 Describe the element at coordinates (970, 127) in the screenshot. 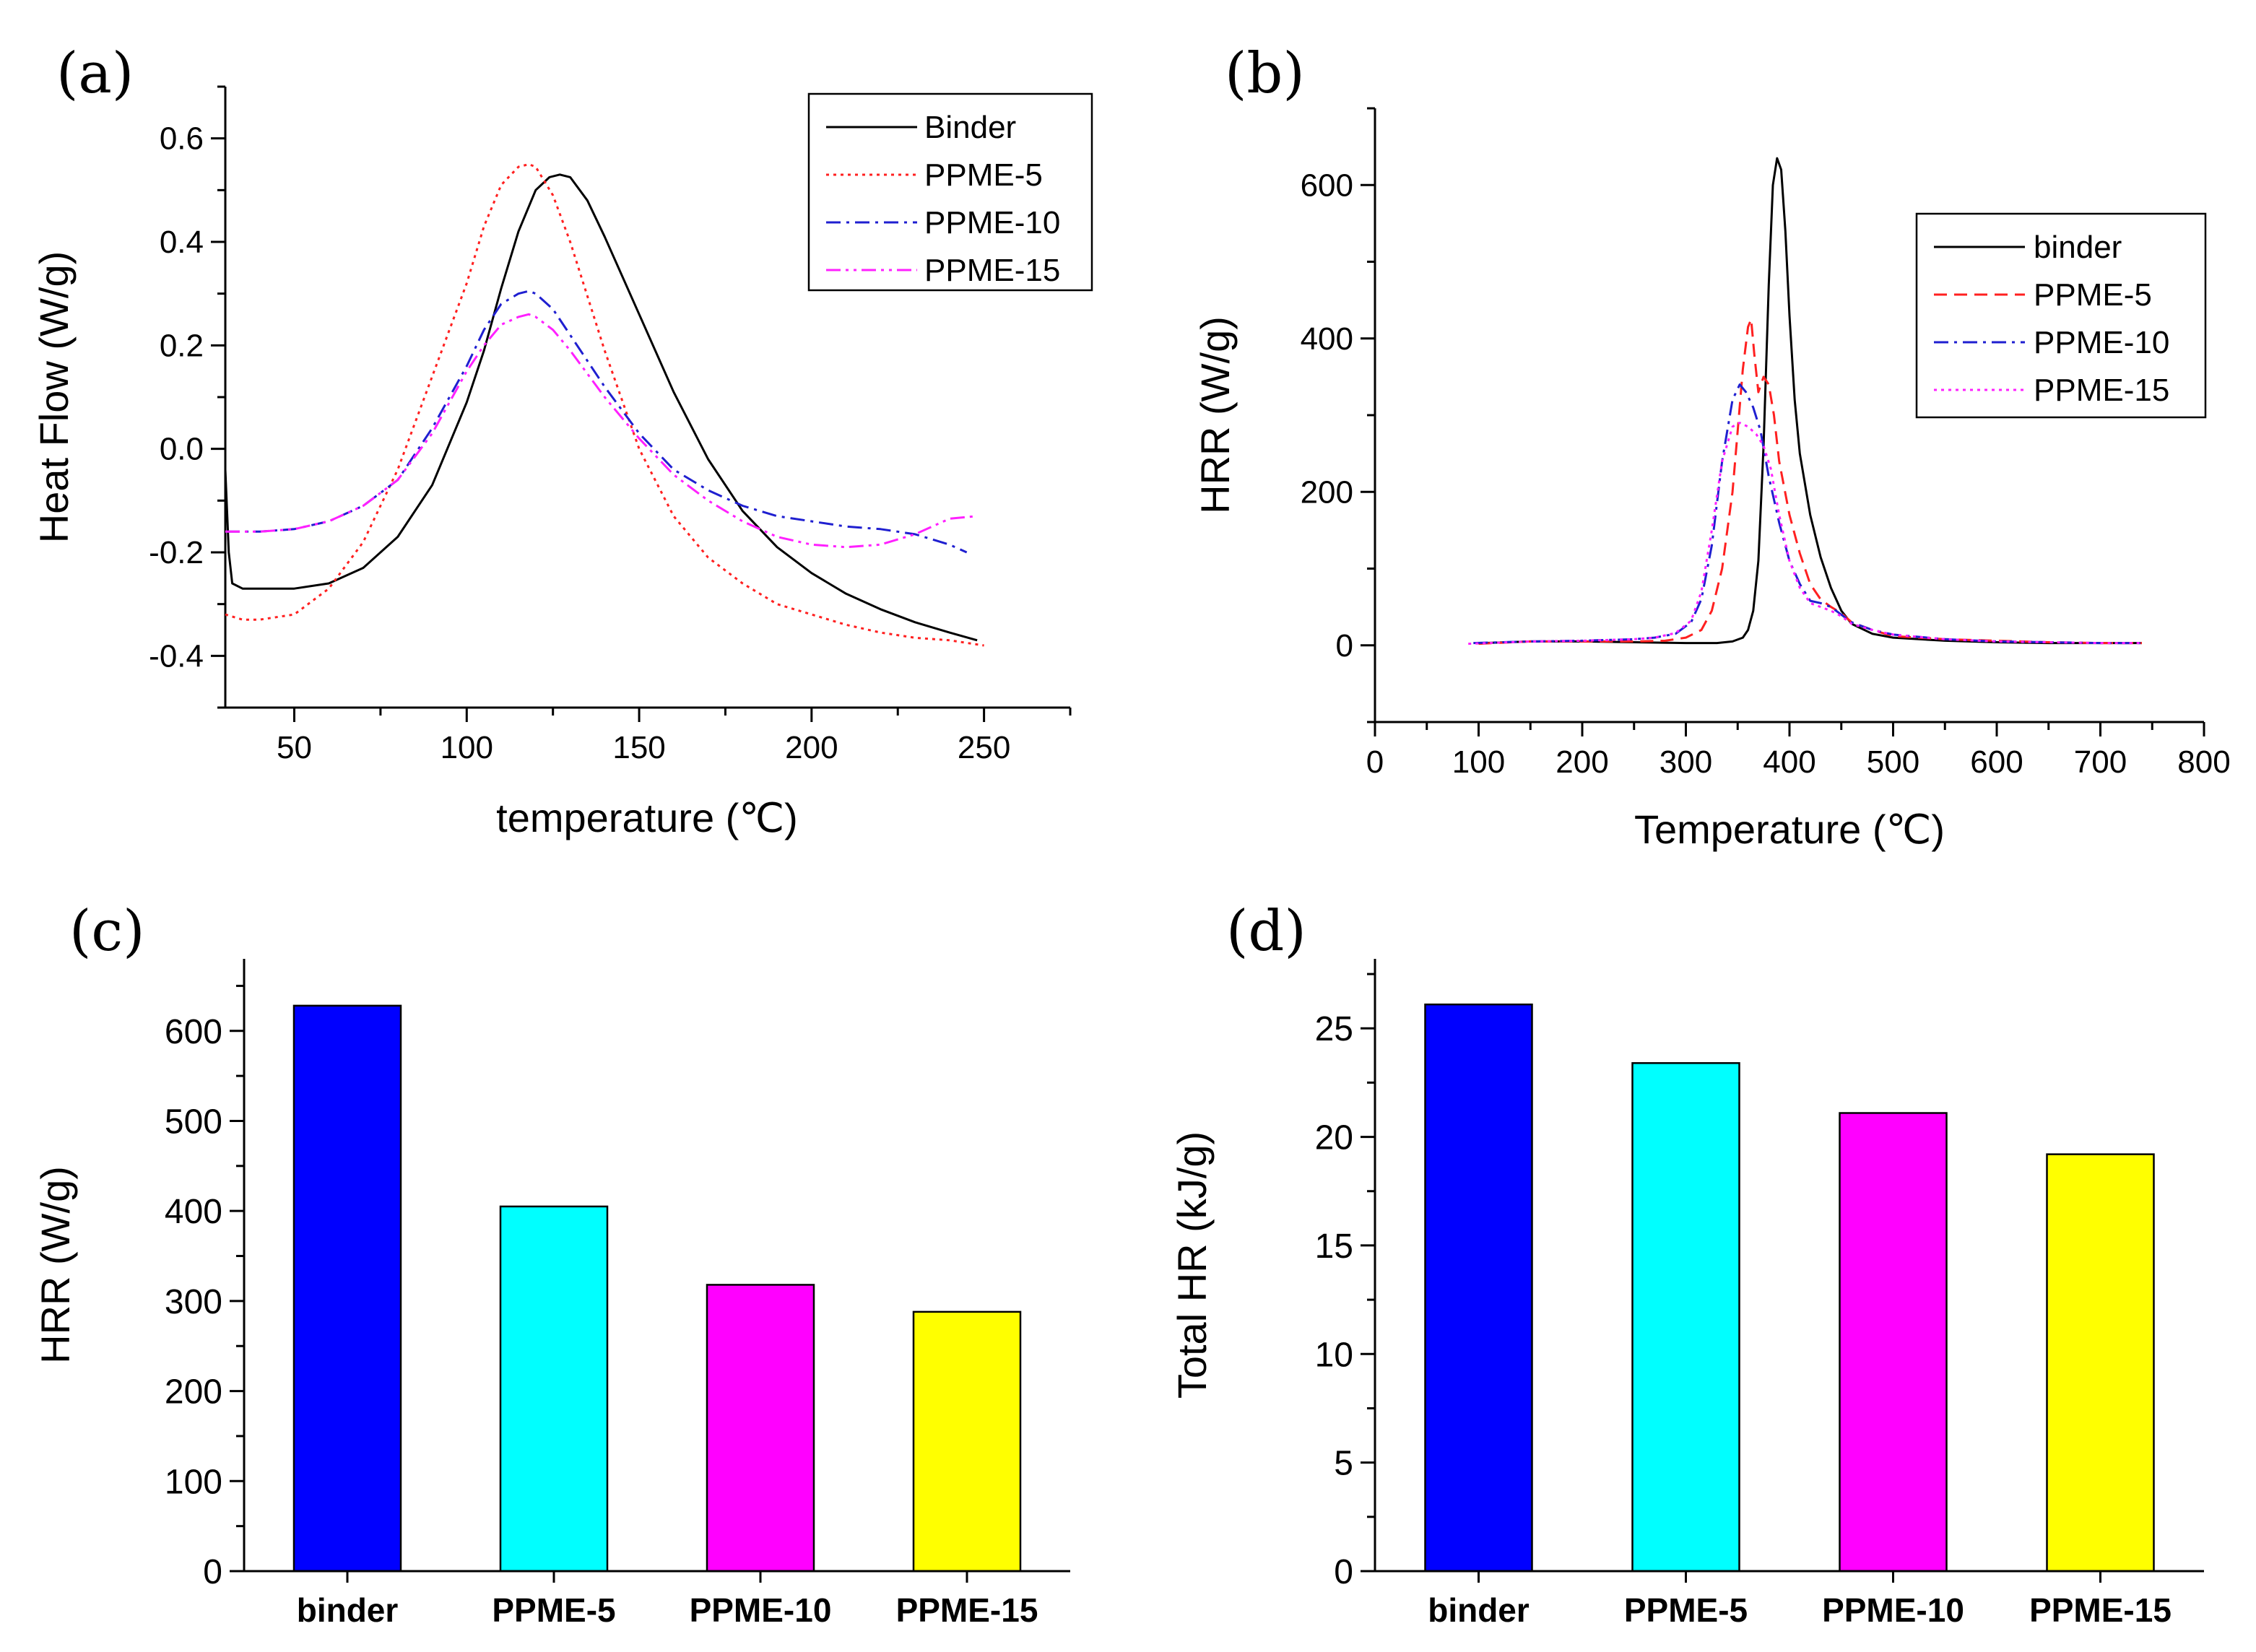

I see `legend-label: Binder` at that location.